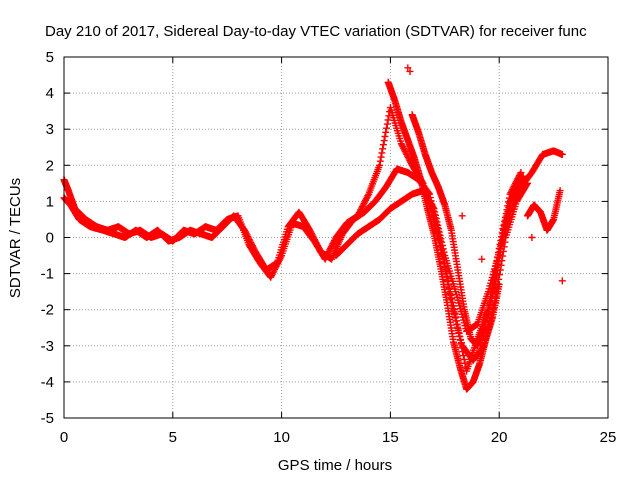 The height and width of the screenshot is (480, 640). I want to click on series-trace-d, so click(443, 235).